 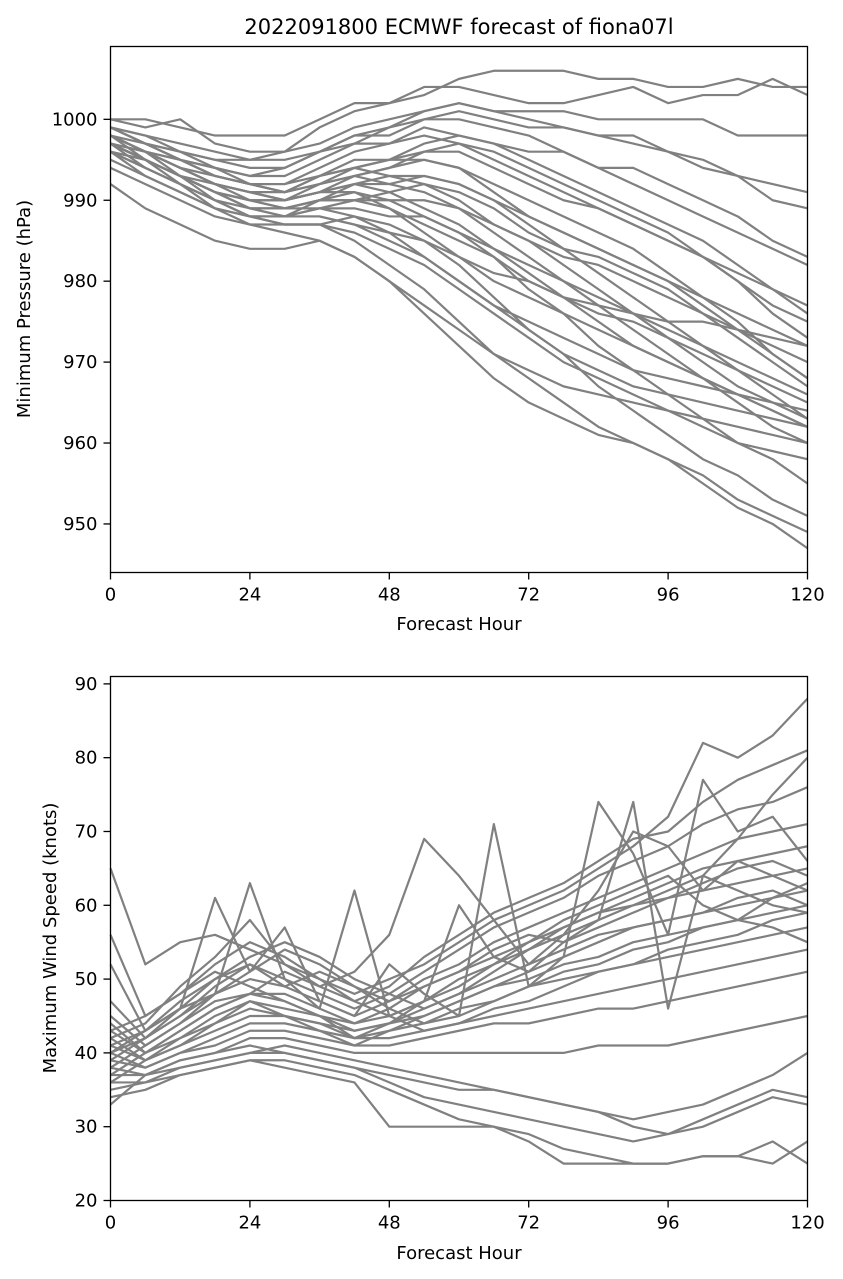 What do you see at coordinates (86, 1201) in the screenshot?
I see `wind-y-tick-label: 20` at bounding box center [86, 1201].